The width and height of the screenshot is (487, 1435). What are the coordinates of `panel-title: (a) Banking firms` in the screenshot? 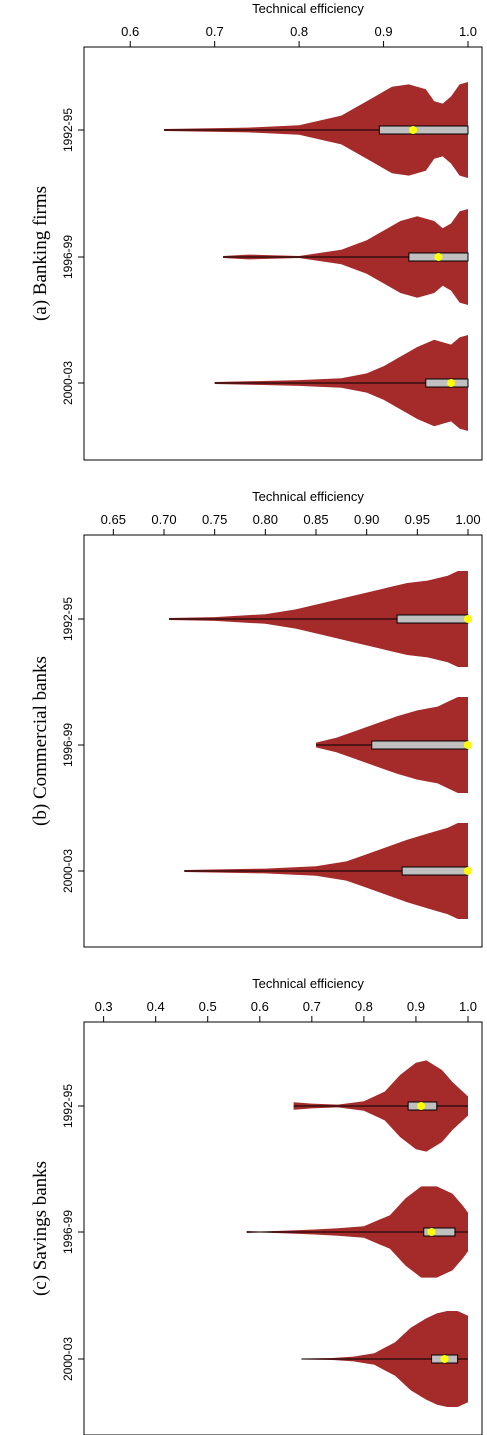 It's located at (40, 253).